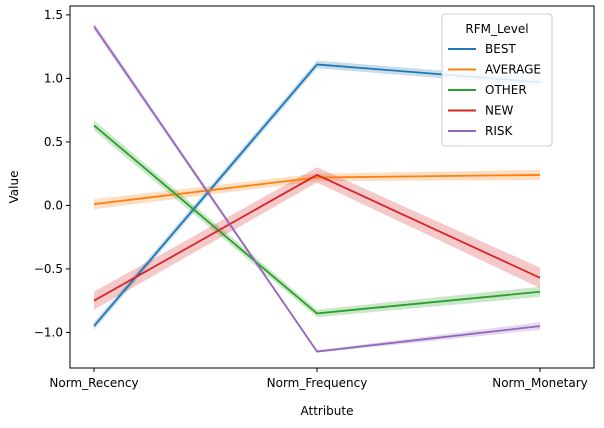 Image resolution: width=604 pixels, height=428 pixels. I want to click on legend: RFM_Level BEST AVERAGE OTHER NEW RISK, so click(497, 80).